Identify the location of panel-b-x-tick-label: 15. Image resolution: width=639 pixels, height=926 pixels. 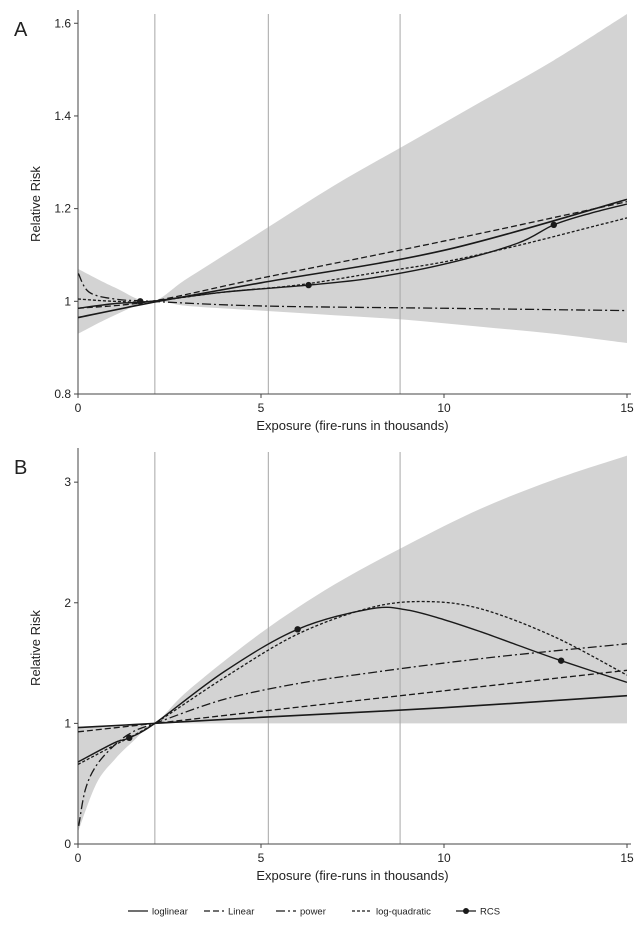
(627, 858).